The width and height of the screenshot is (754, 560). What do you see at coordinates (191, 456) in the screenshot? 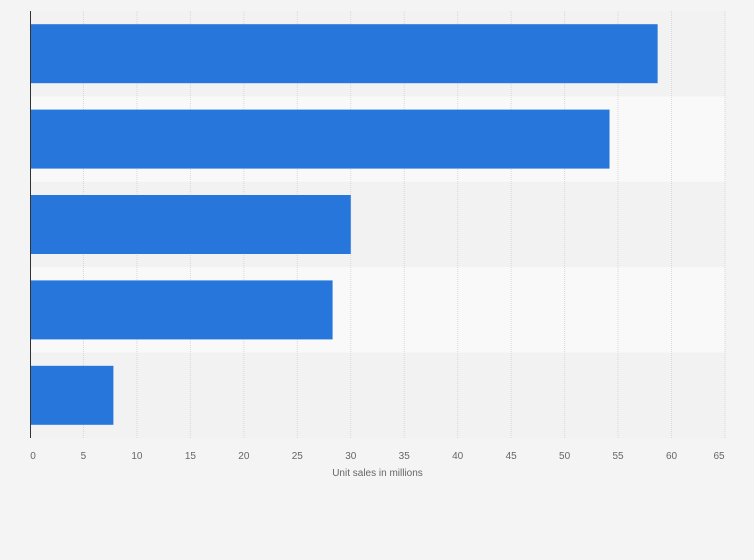
I see `x-tick-label: 15` at bounding box center [191, 456].